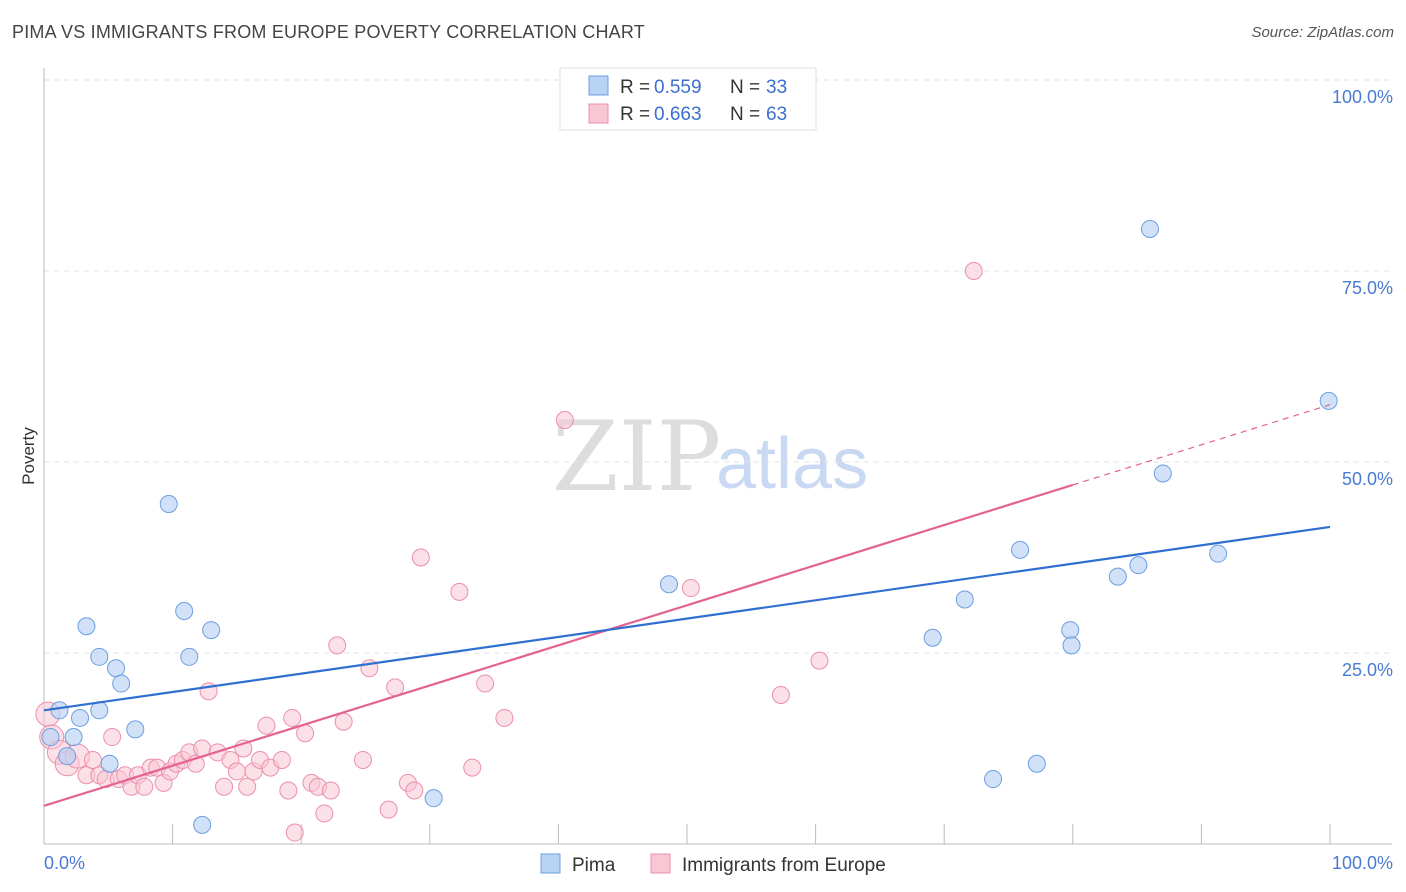 The image size is (1406, 892). Describe the element at coordinates (660, 863) in the screenshot. I see `bottom-legend-europe-swatch` at that location.